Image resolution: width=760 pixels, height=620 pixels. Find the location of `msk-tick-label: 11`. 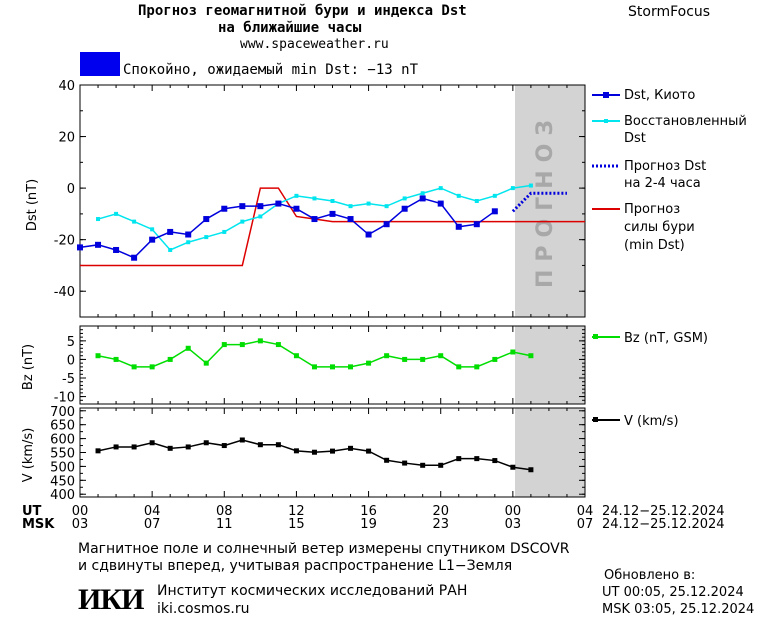

msk-tick-label: 11 is located at coordinates (224, 524).